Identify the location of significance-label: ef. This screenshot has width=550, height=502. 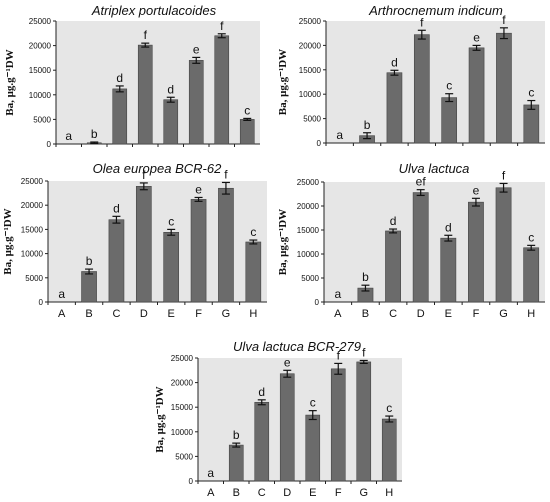
(421, 182).